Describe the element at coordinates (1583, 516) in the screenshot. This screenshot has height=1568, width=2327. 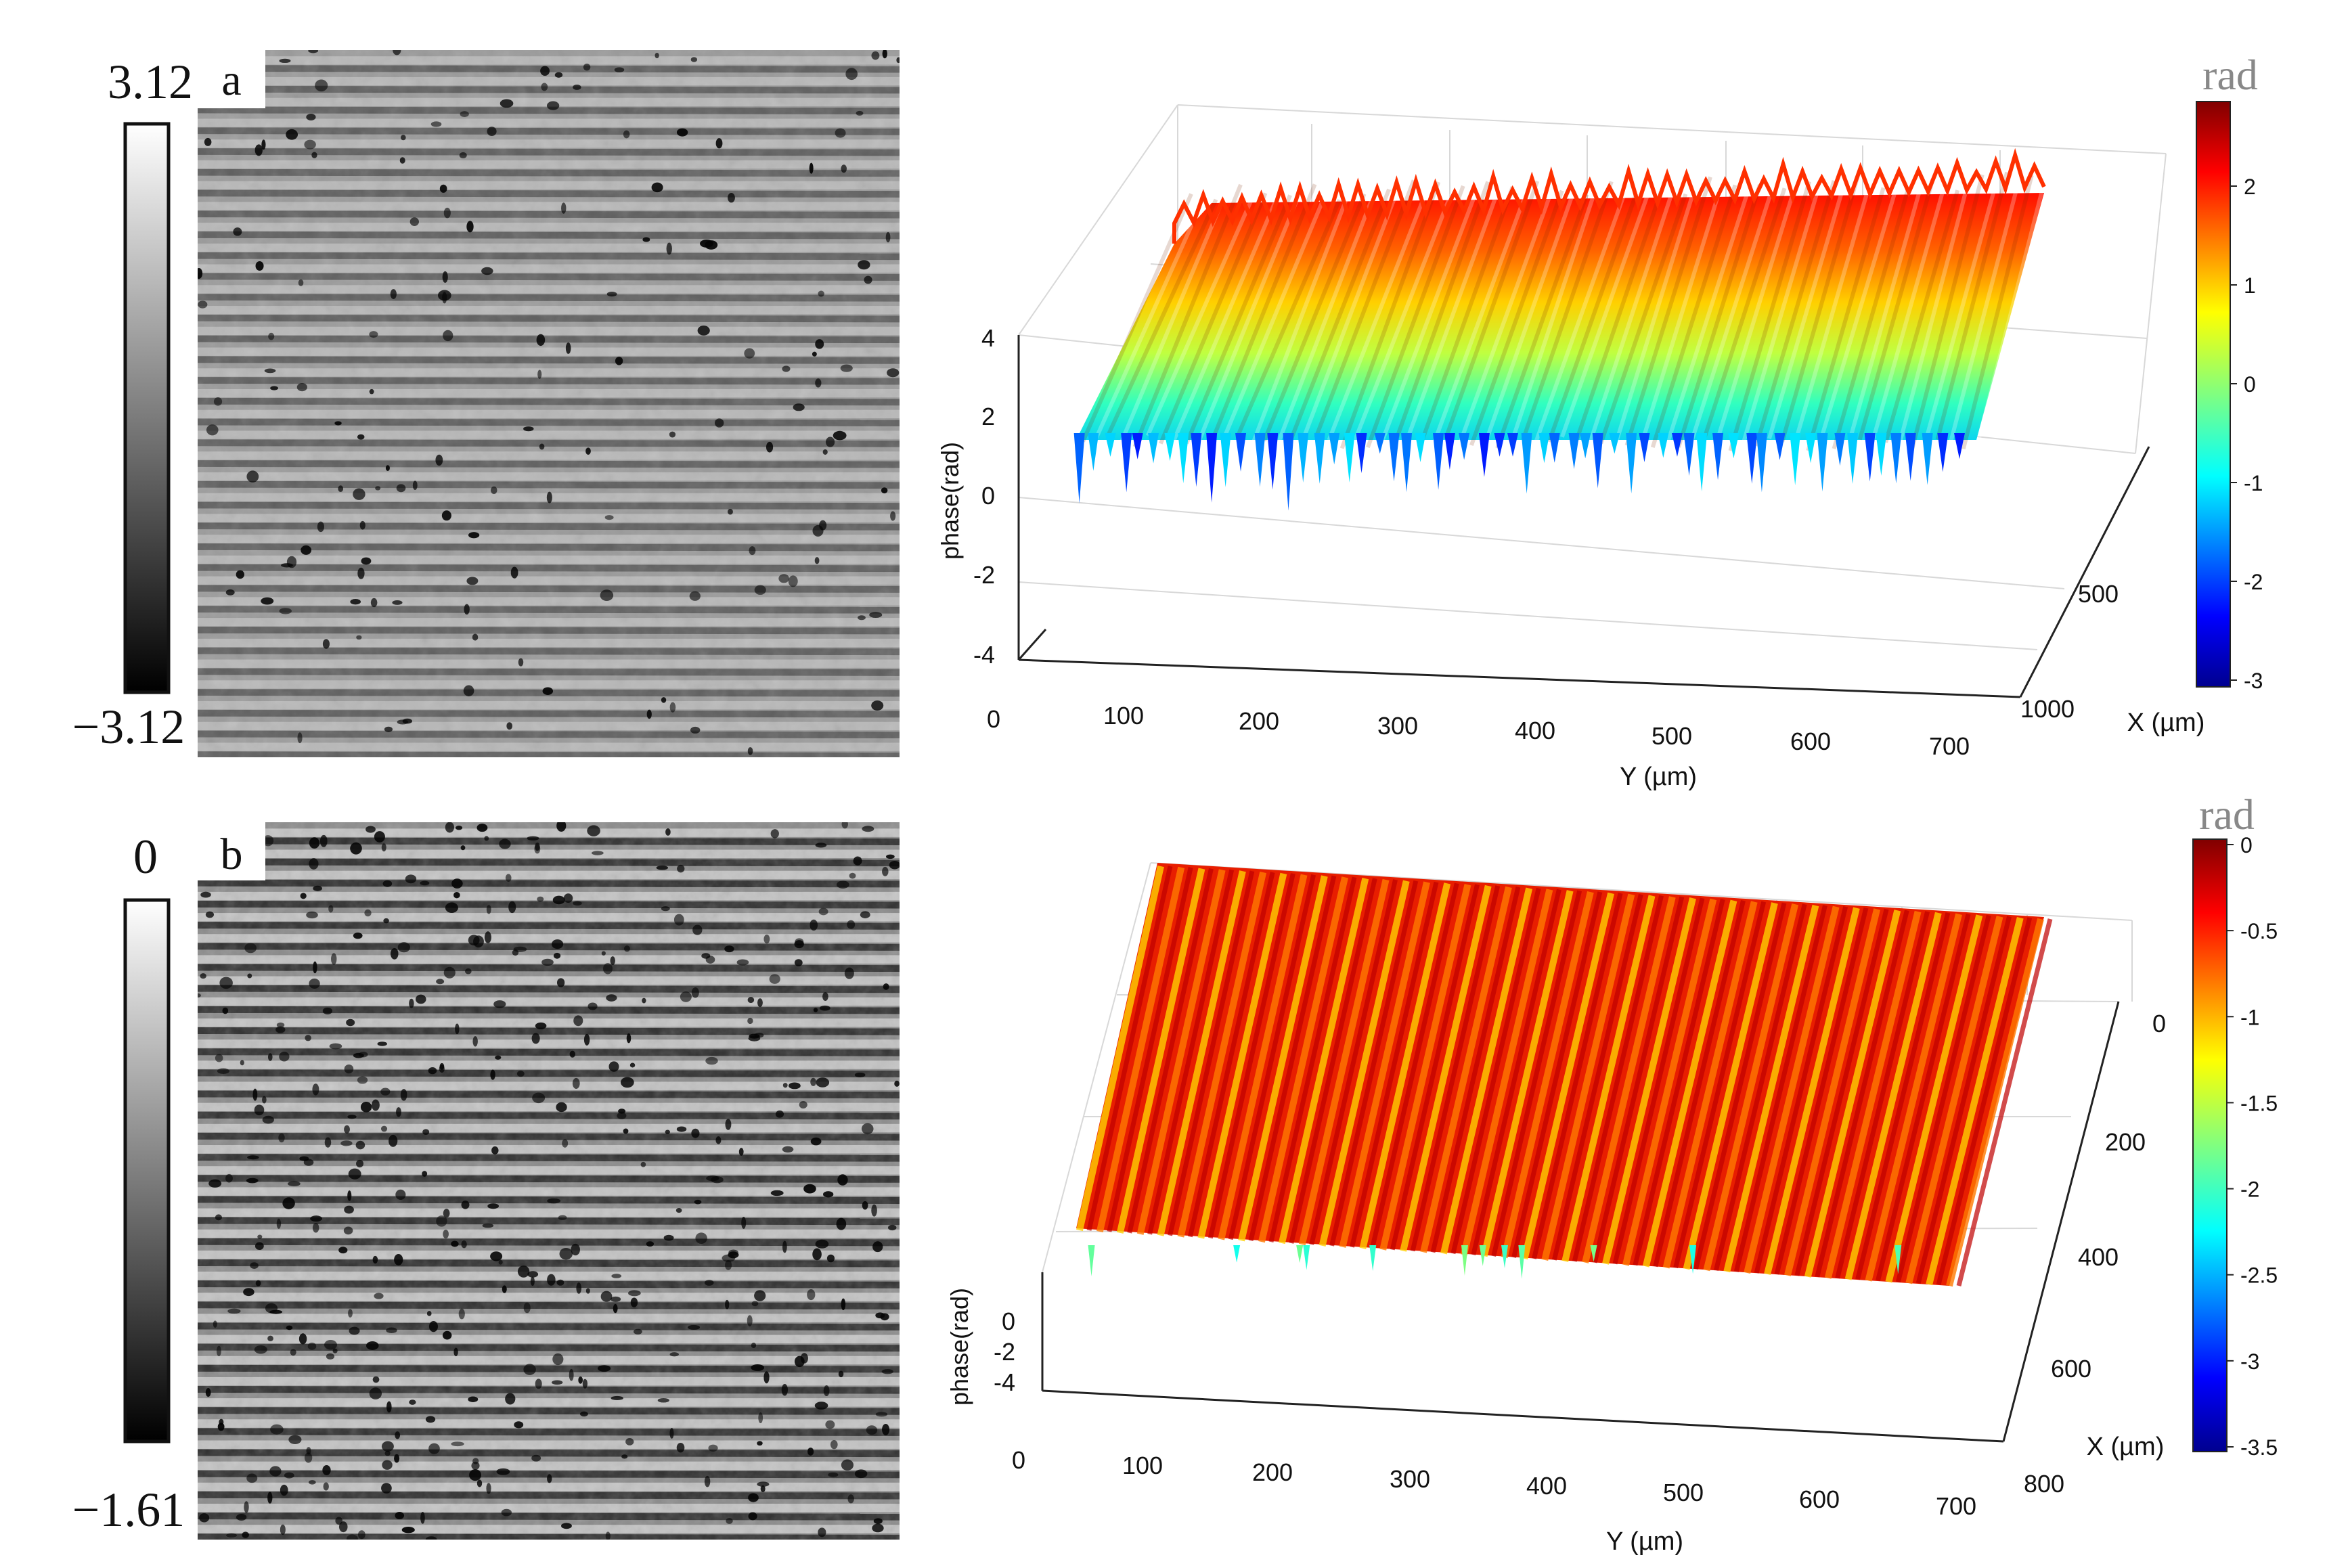
I see `surface-1-axes` at that location.